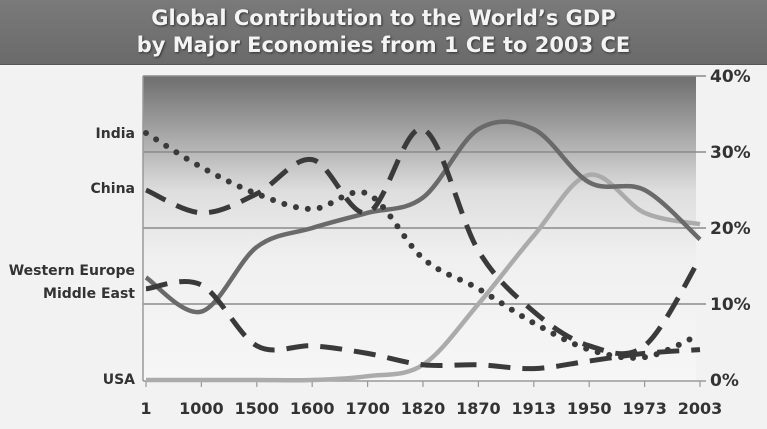 The height and width of the screenshot is (429, 767). Describe the element at coordinates (383, 18) in the screenshot. I see `chart-title-line1: Global Contribution to the World’s GDP` at that location.